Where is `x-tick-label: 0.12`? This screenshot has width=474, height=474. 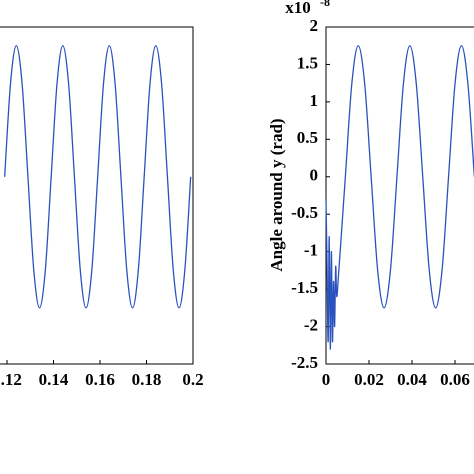 x-tick-label: 0.12 is located at coordinates (11, 379).